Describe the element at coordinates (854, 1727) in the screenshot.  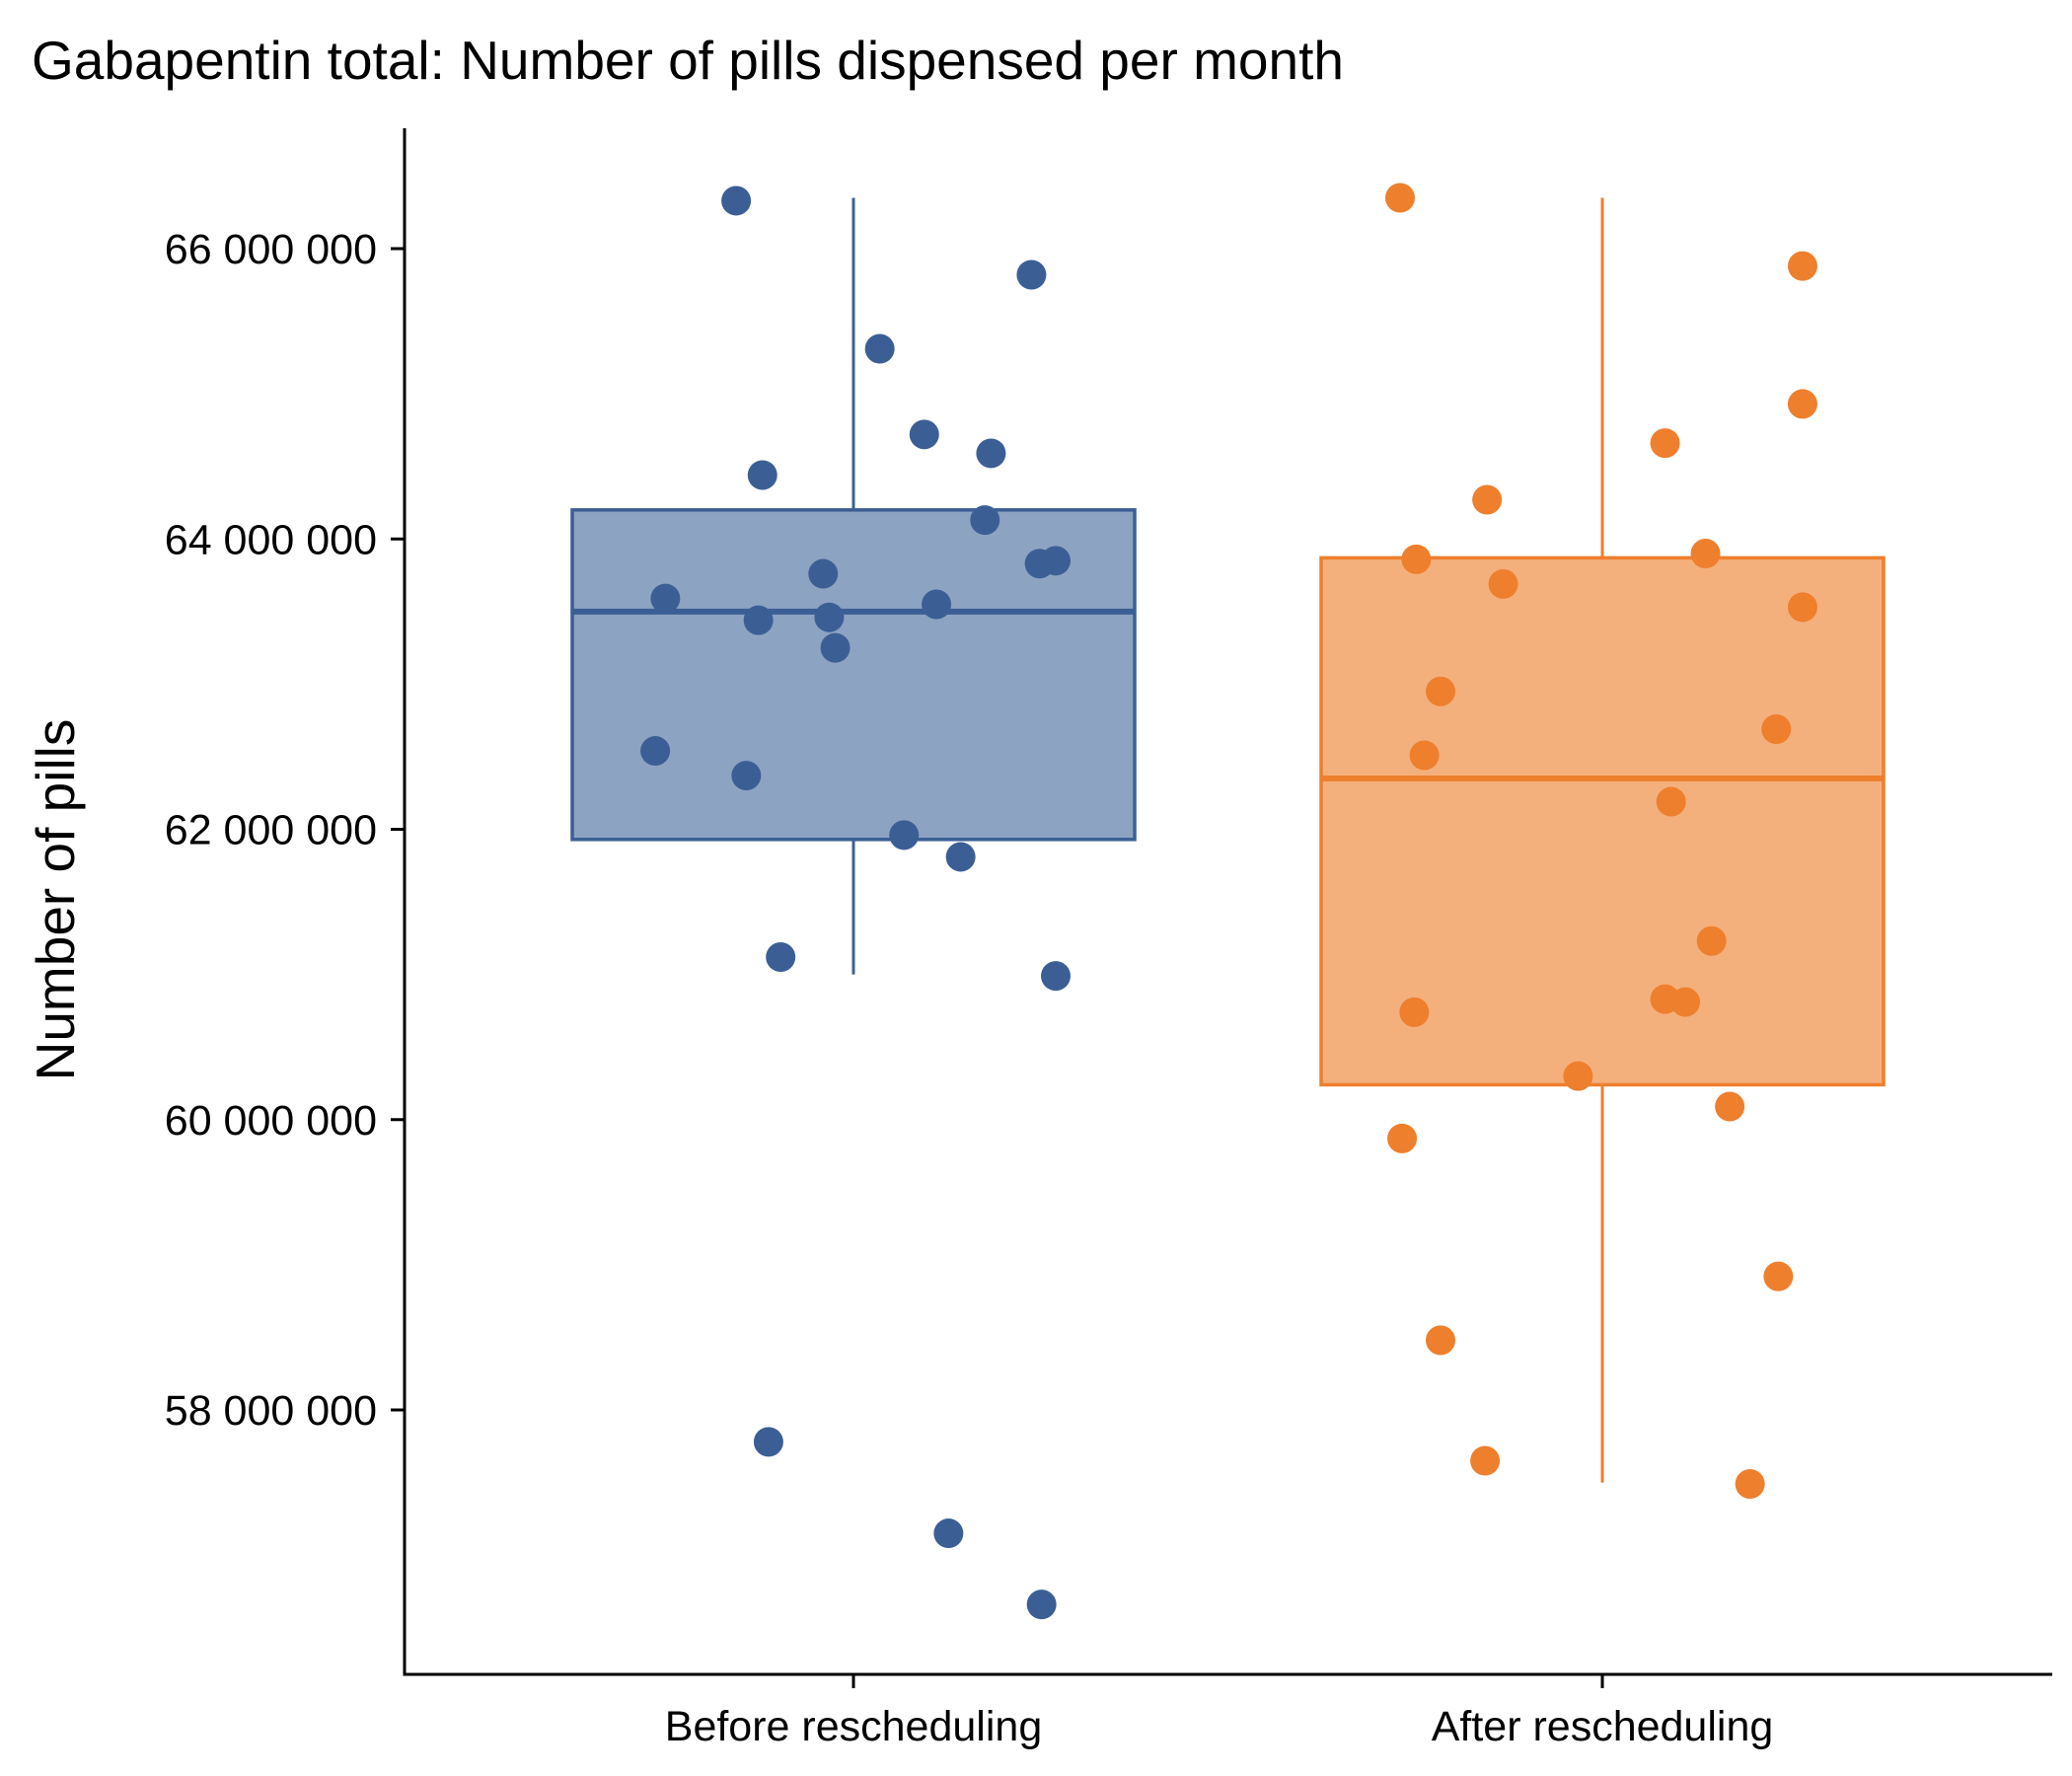
I see `x-tick-label: Before rescheduling` at that location.